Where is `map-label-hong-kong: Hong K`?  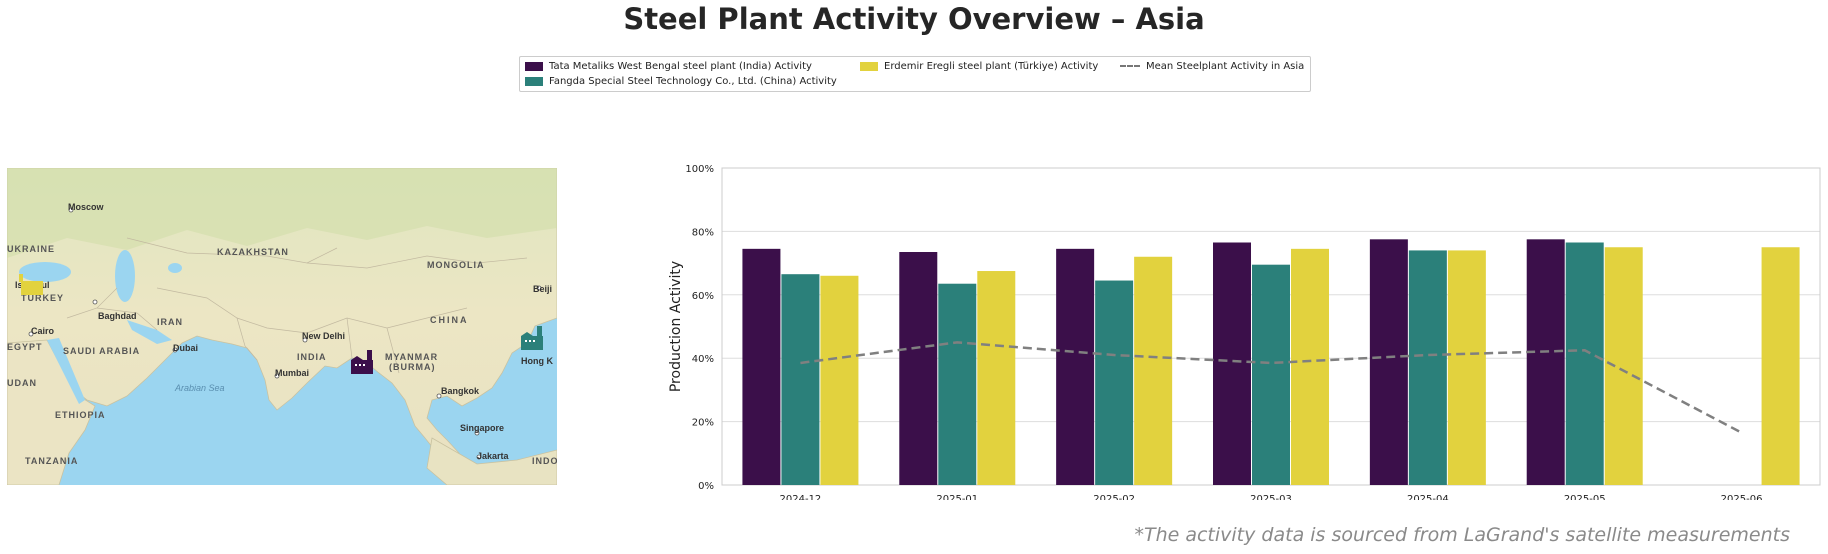 map-label-hong-kong: Hong K is located at coordinates (537, 361).